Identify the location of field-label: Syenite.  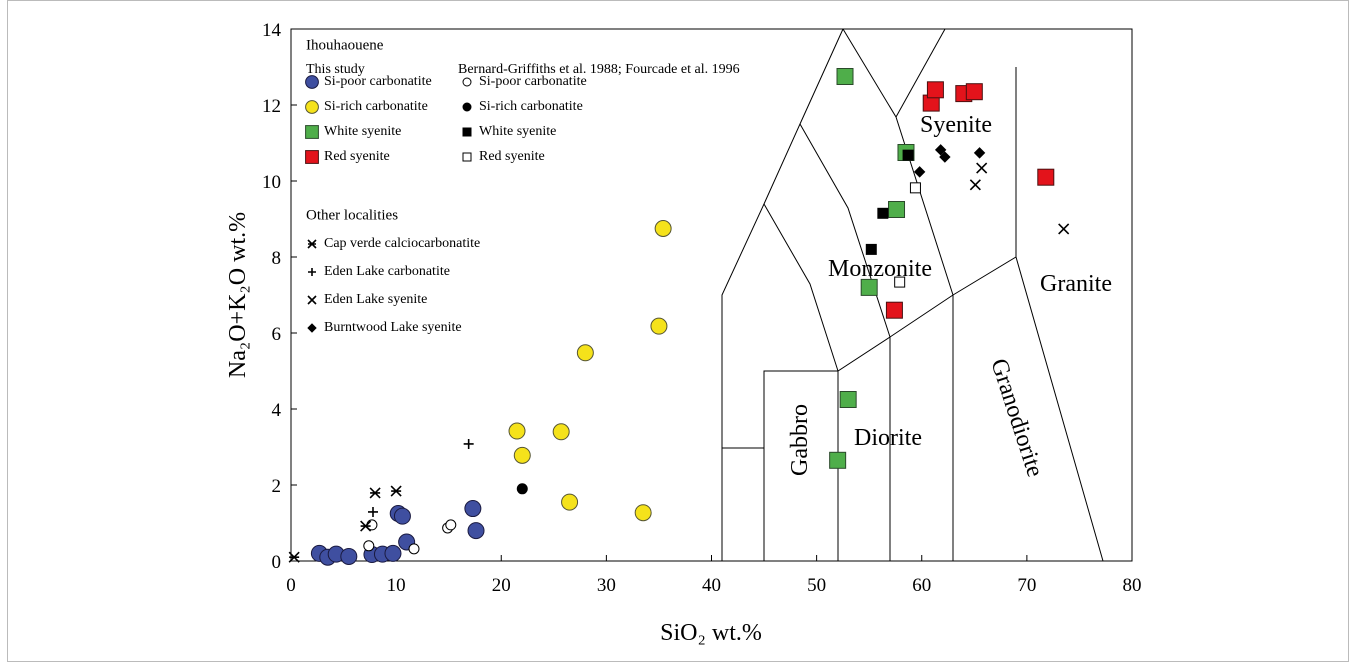
(956, 125).